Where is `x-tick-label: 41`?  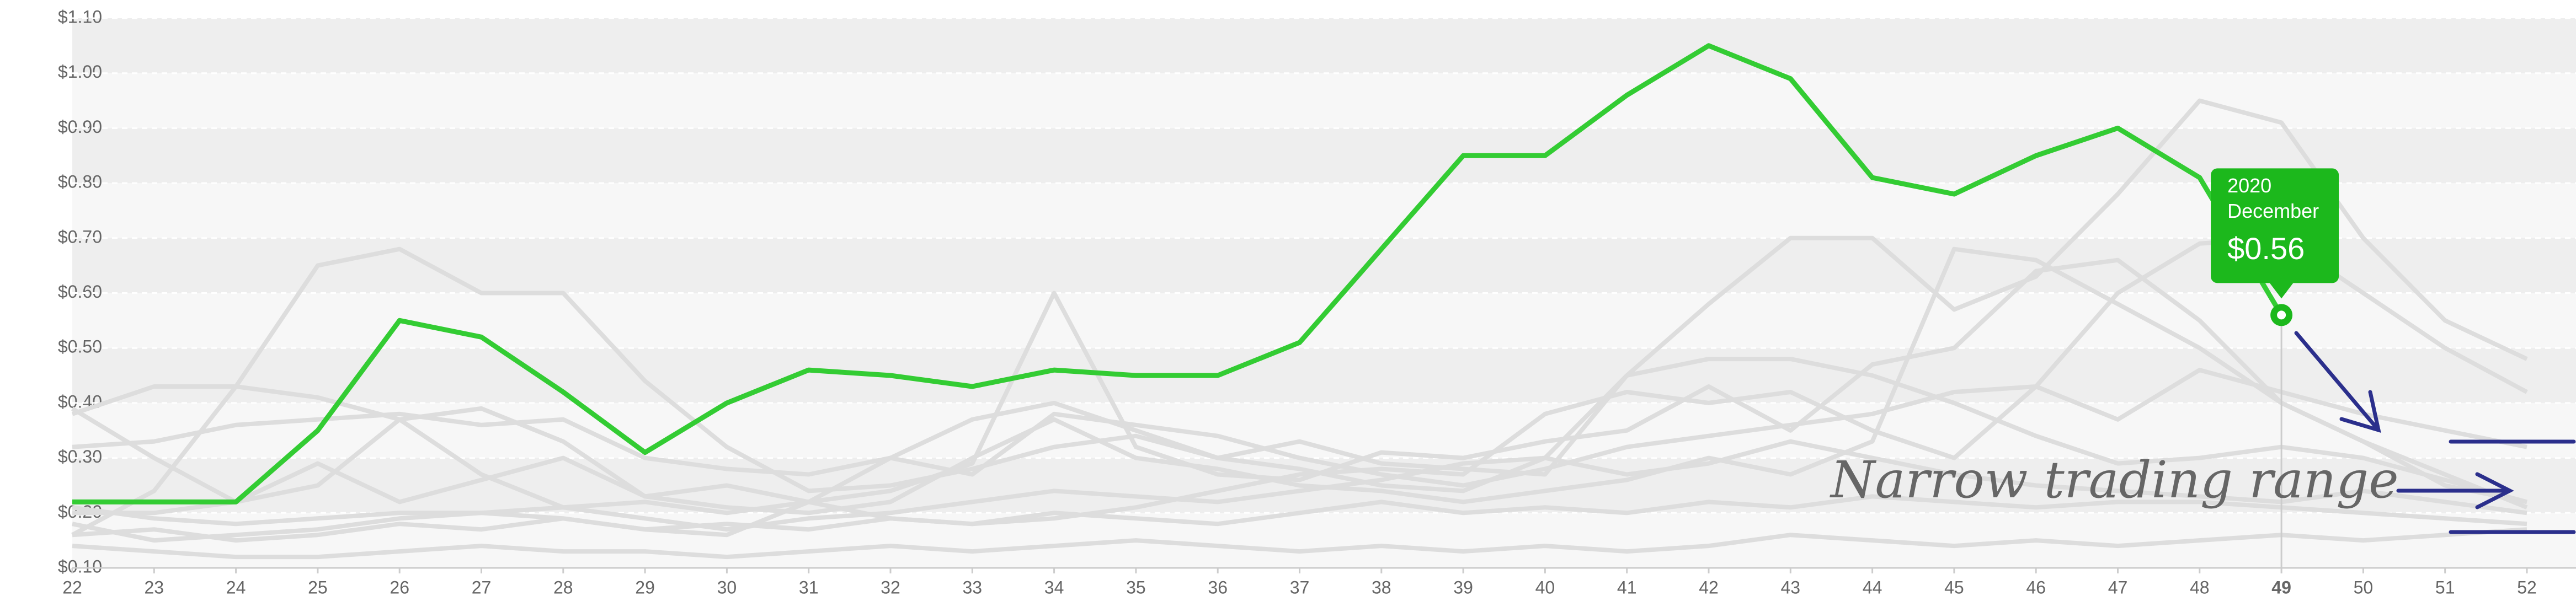
x-tick-label: 41 is located at coordinates (1627, 587).